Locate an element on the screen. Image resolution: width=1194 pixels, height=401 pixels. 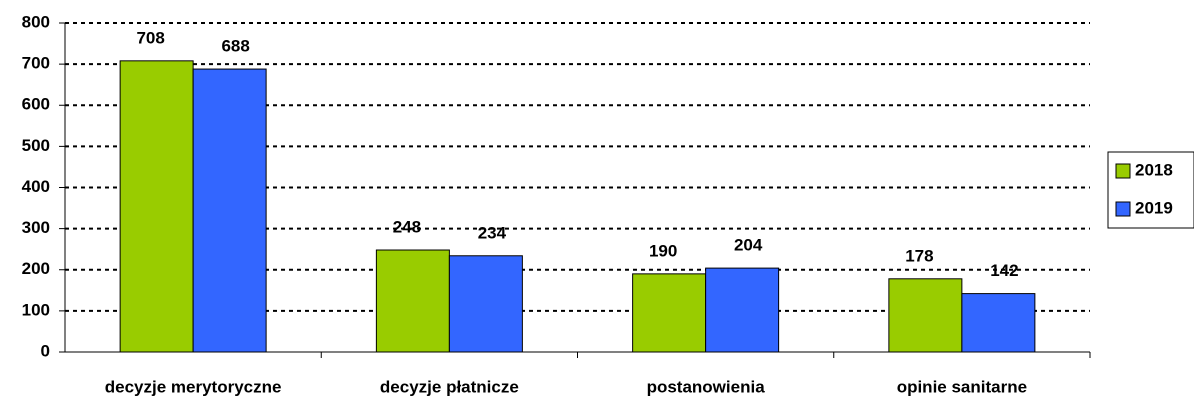
y-tick-label: 400 is located at coordinates (36, 186).